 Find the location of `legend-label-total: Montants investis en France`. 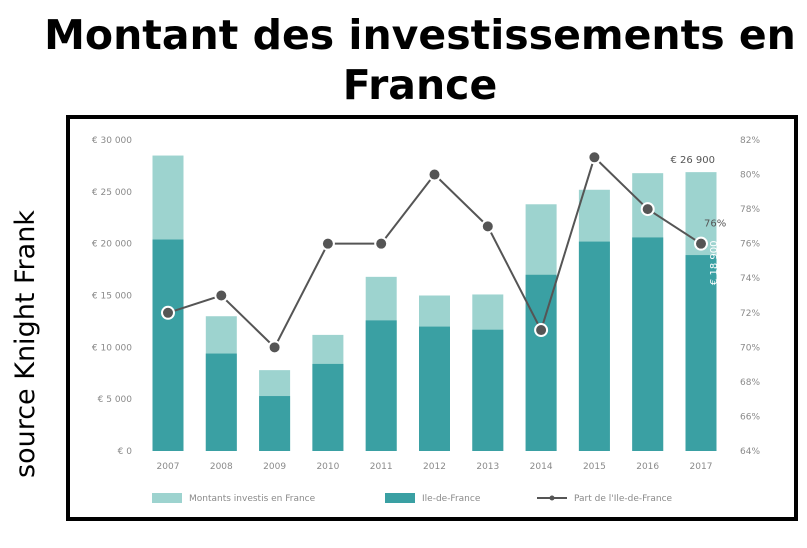

legend-label-total: Montants investis en France is located at coordinates (252, 499).